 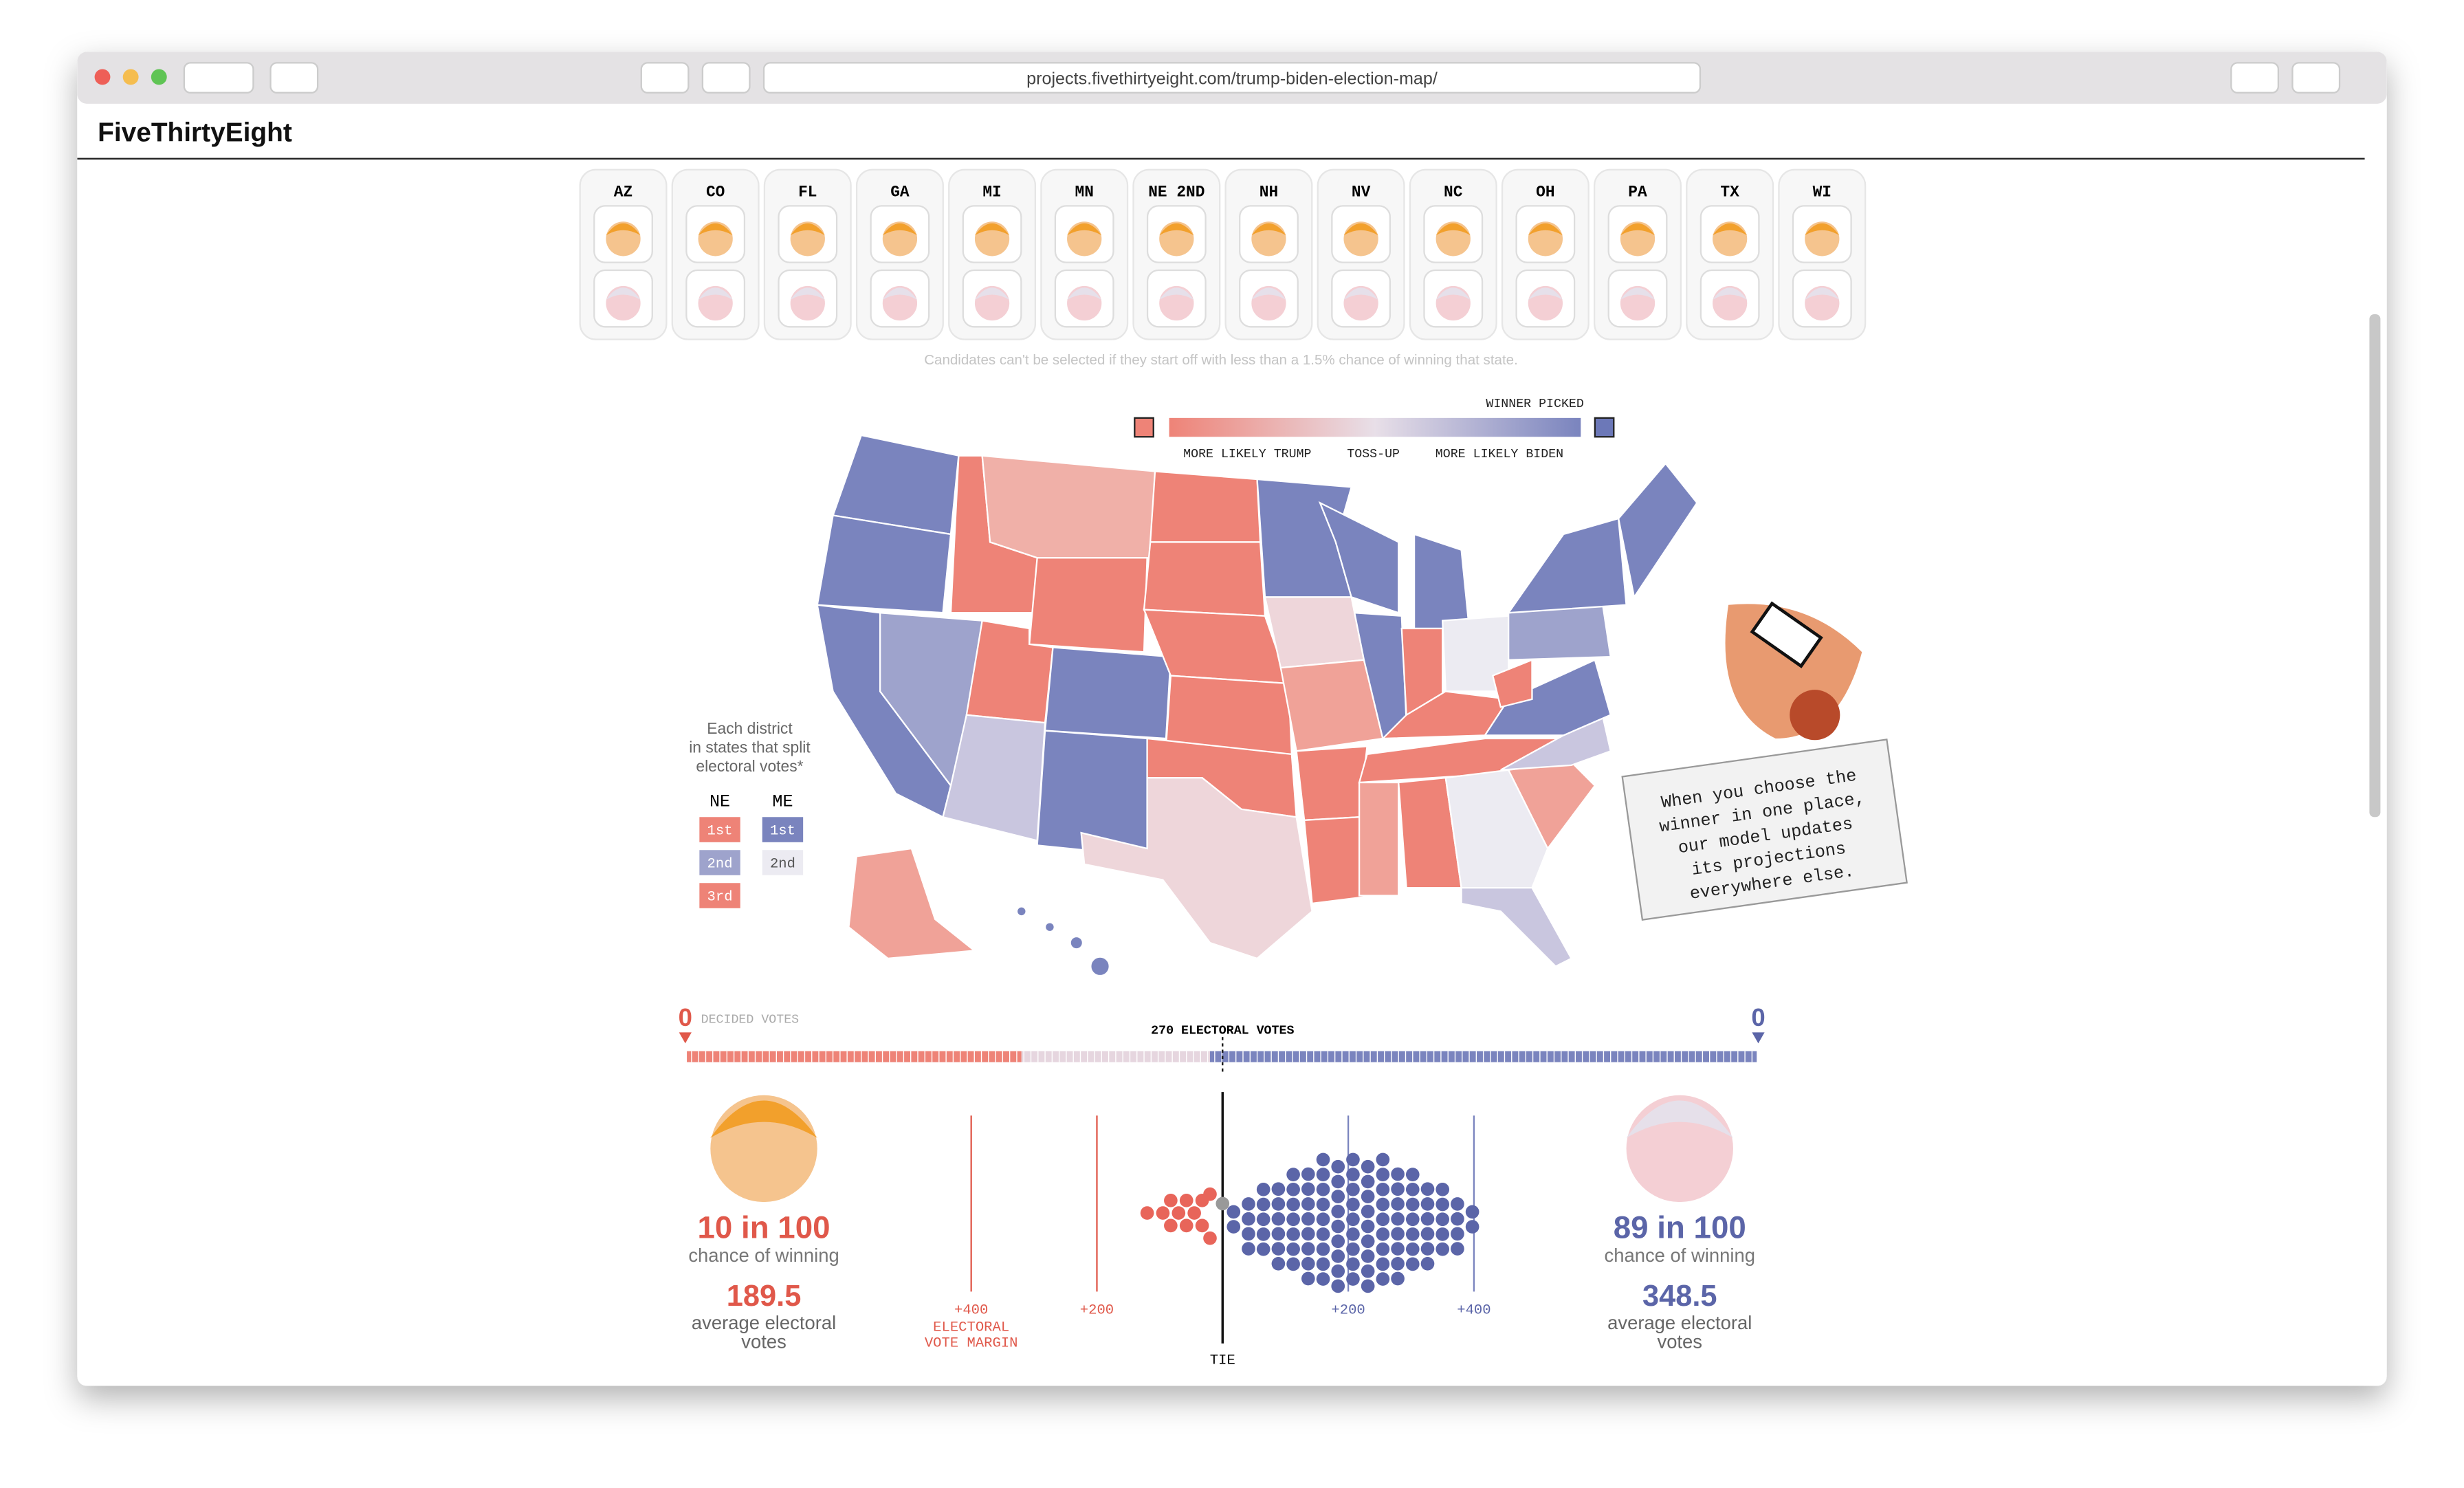 What do you see at coordinates (218, 78) in the screenshot?
I see `nav-buttons` at bounding box center [218, 78].